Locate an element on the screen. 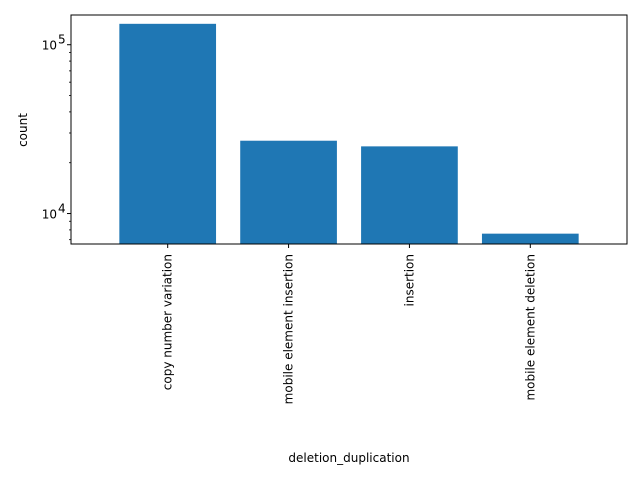  y-axis-label: count is located at coordinates (23, 130).